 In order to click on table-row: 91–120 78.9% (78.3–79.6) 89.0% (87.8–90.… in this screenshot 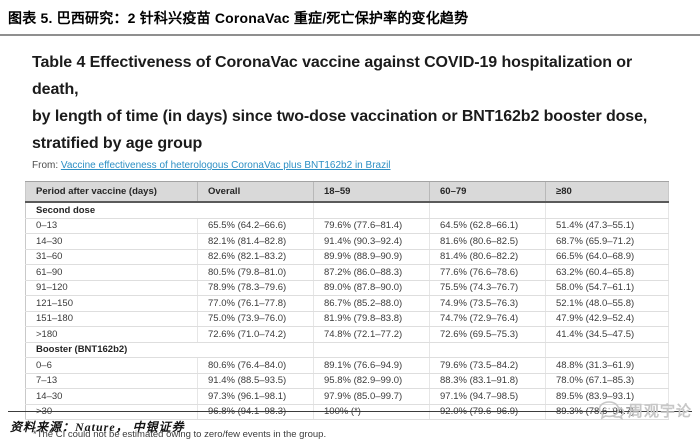, I will do `click(347, 288)`.